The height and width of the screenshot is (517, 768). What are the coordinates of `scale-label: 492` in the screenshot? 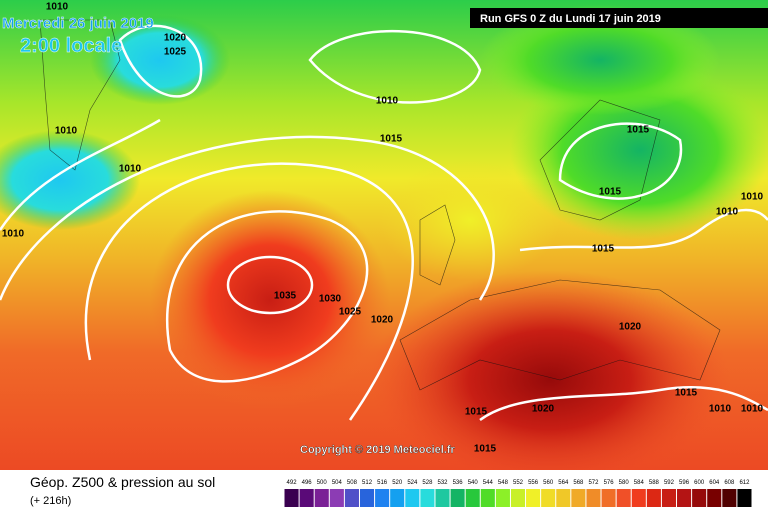 It's located at (292, 483).